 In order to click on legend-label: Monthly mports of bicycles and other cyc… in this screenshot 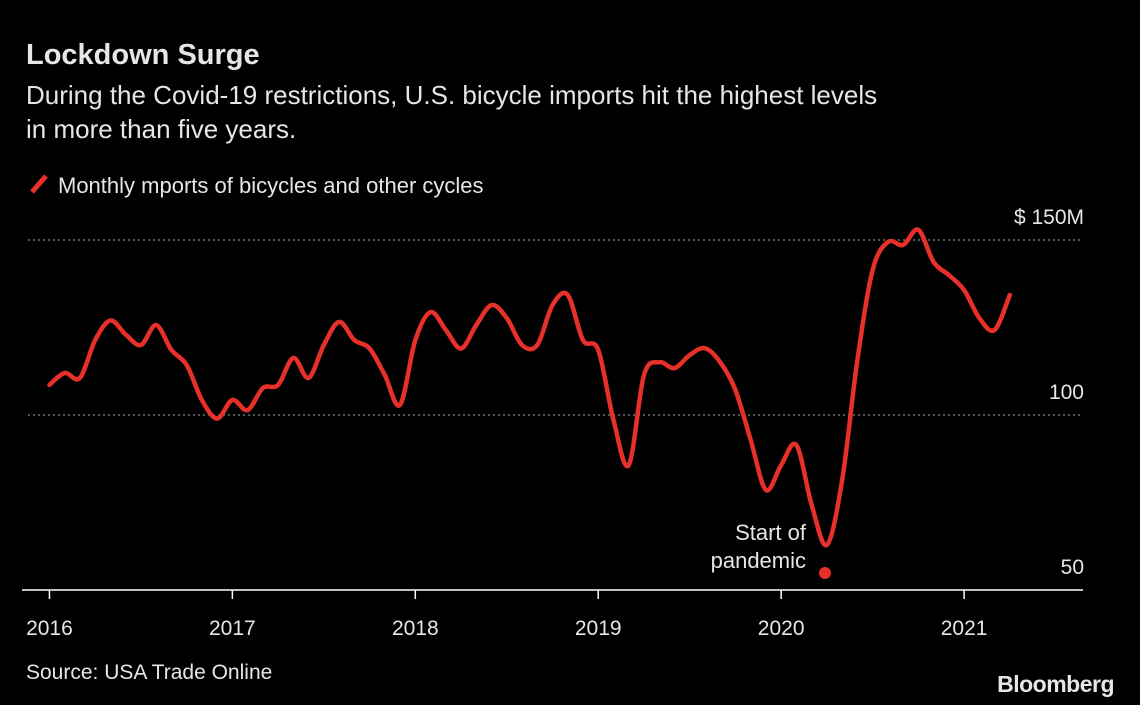, I will do `click(271, 185)`.